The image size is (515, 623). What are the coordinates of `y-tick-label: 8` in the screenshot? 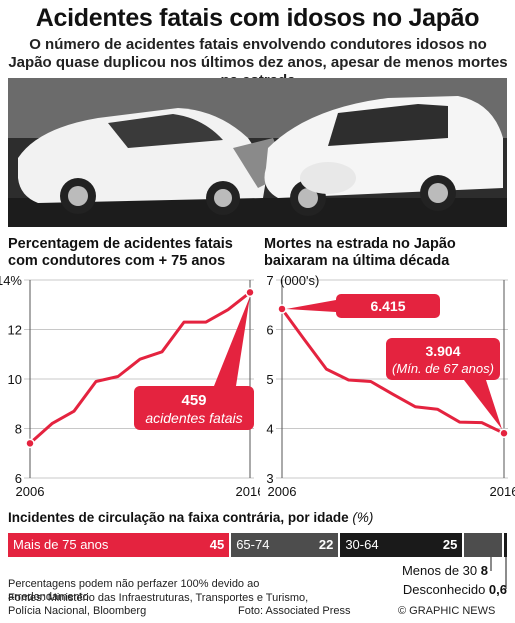 It's located at (18, 429).